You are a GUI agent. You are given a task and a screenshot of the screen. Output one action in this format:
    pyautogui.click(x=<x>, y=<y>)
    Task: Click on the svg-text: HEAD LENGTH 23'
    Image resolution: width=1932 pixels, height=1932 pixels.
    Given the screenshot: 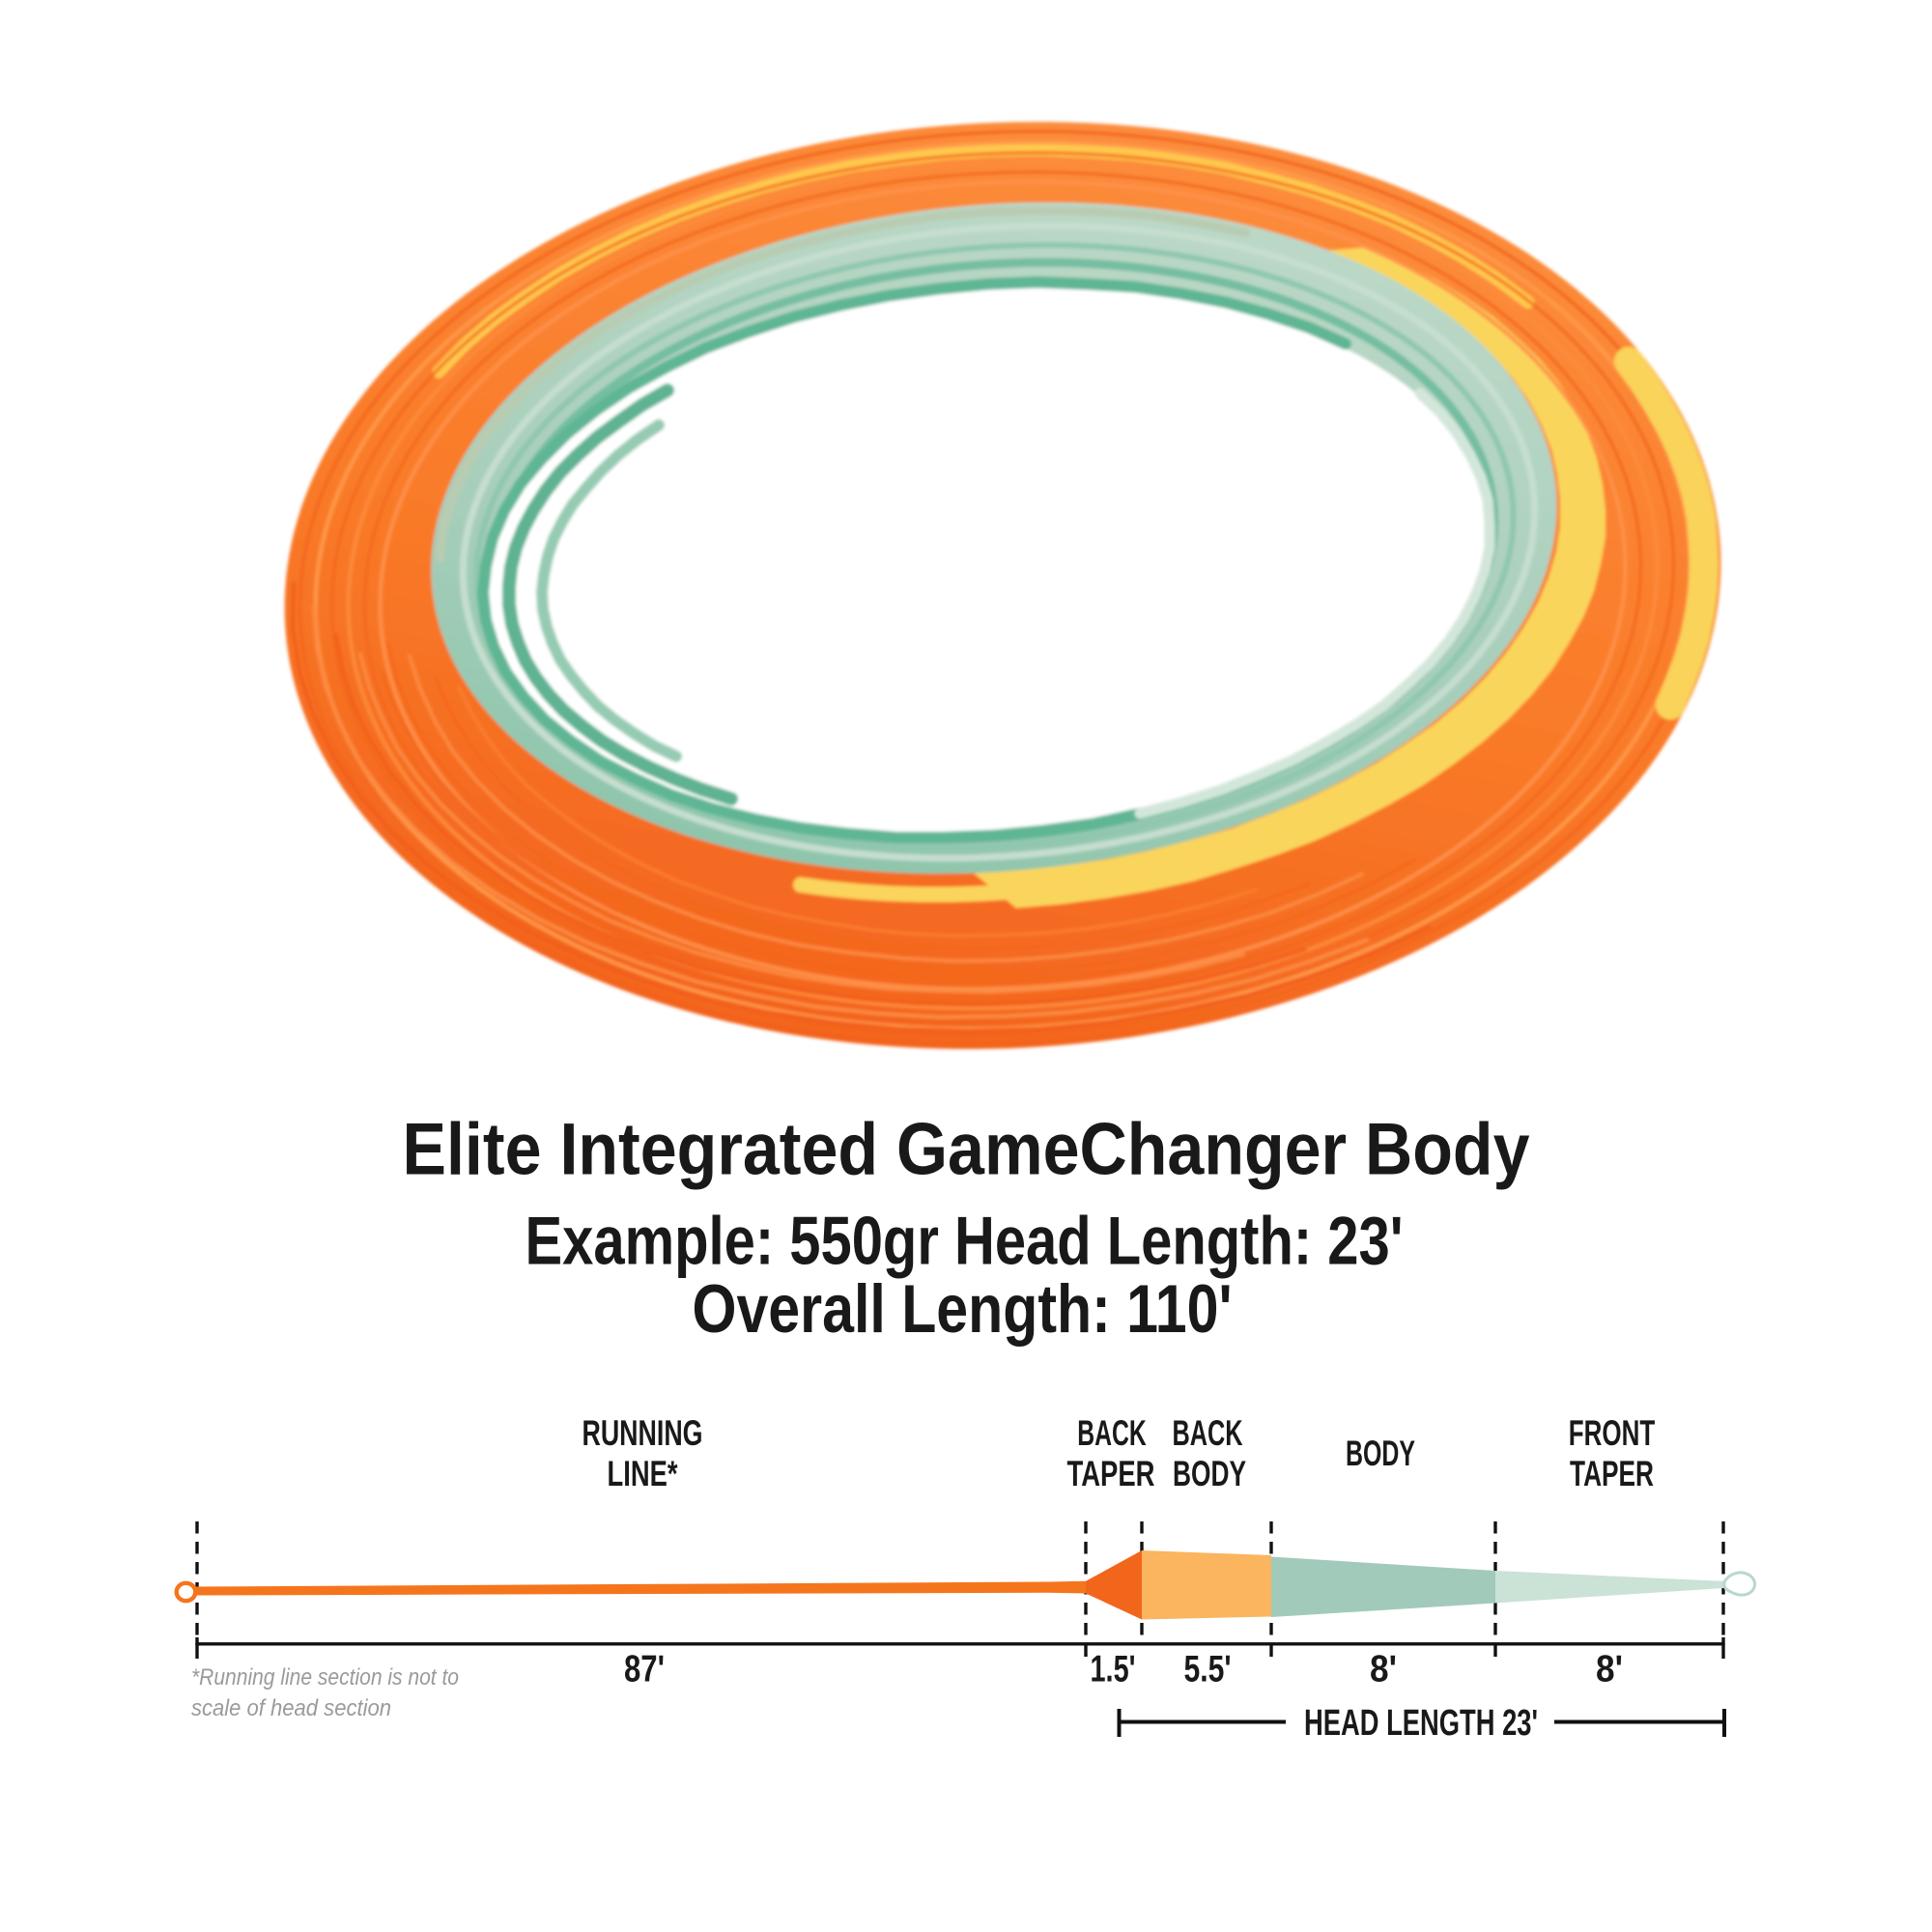 What is the action you would take?
    pyautogui.click(x=1421, y=1723)
    